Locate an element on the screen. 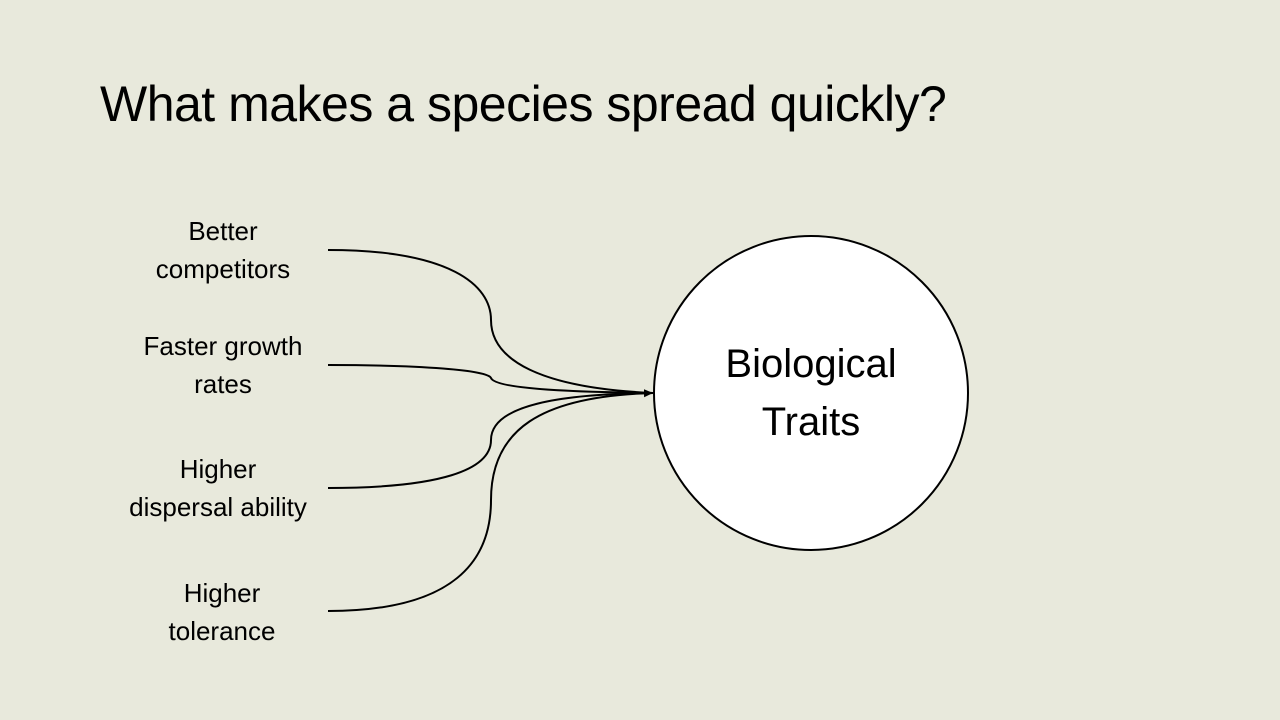 The image size is (1280, 720). circle-label: Biological Traits is located at coordinates (811, 393).